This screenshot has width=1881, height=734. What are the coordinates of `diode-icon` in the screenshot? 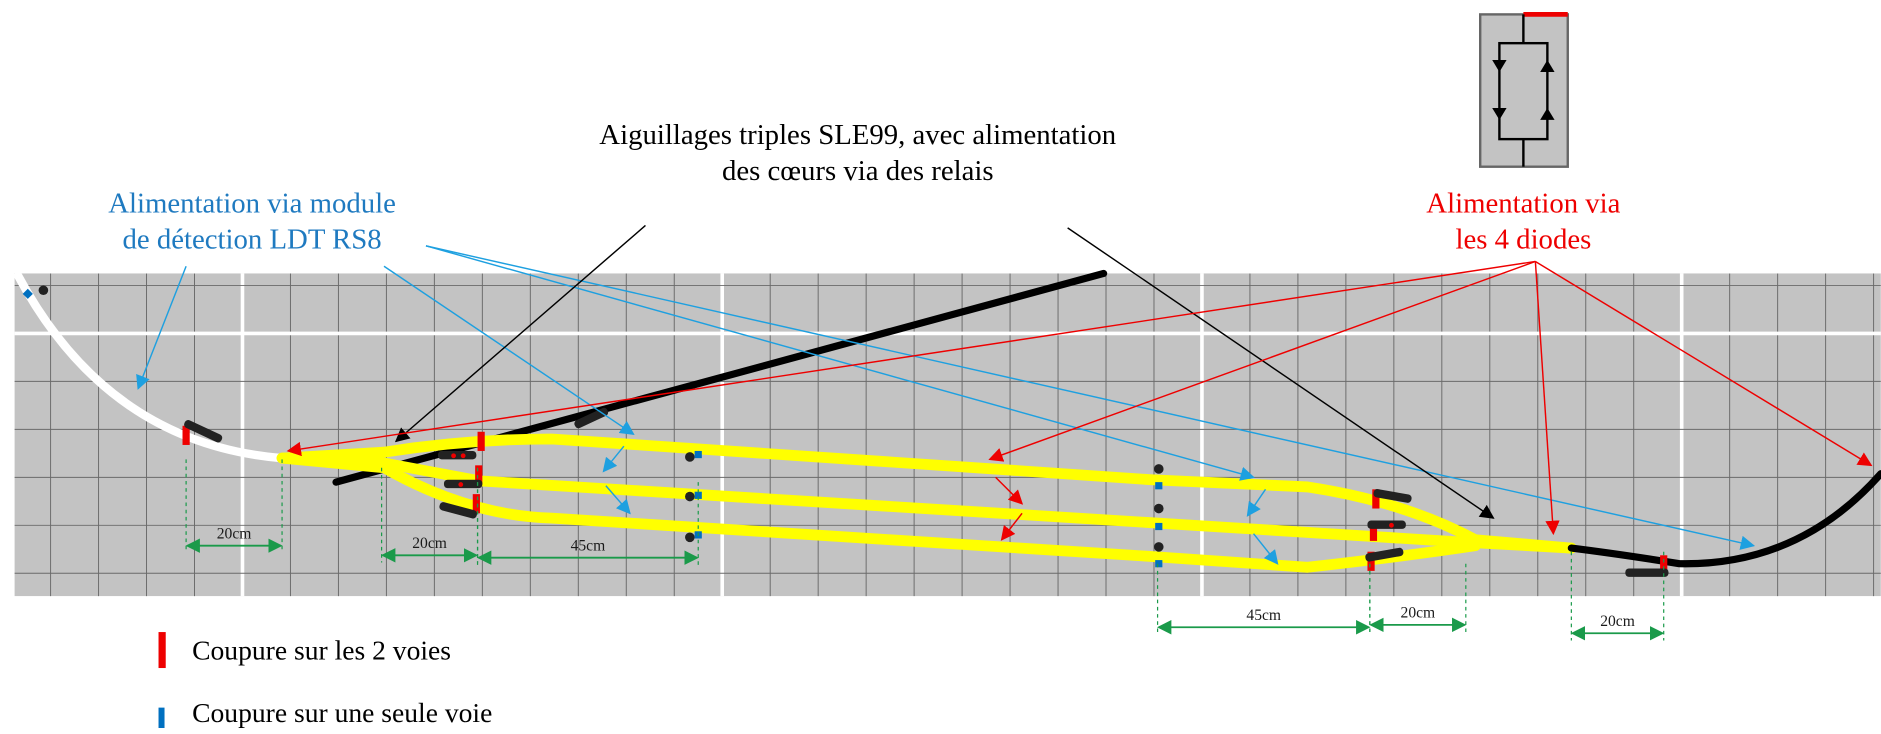 It's located at (1524, 89).